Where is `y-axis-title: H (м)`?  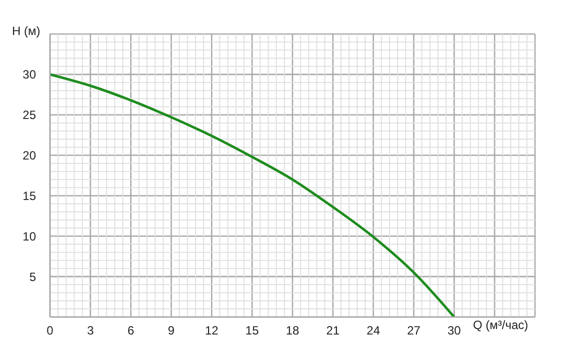 y-axis-title: H (м) is located at coordinates (26, 31).